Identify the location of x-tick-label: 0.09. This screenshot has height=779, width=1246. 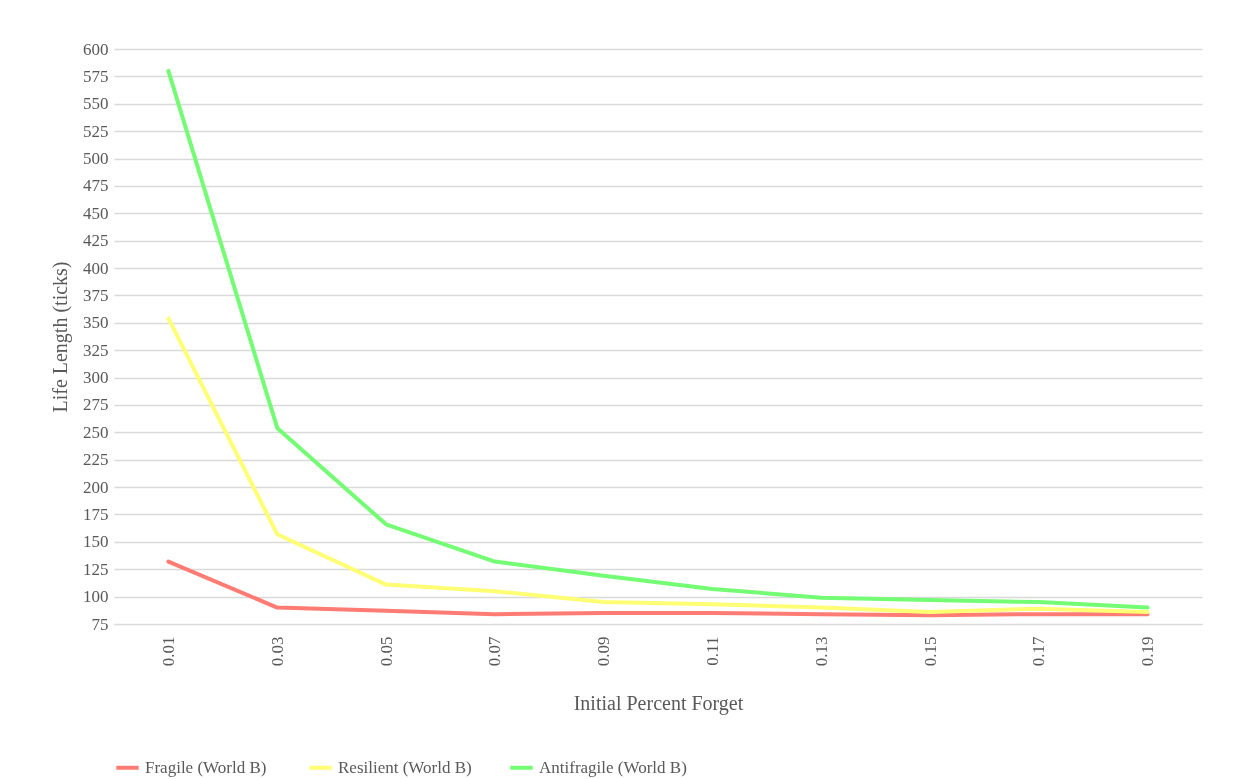
(604, 651).